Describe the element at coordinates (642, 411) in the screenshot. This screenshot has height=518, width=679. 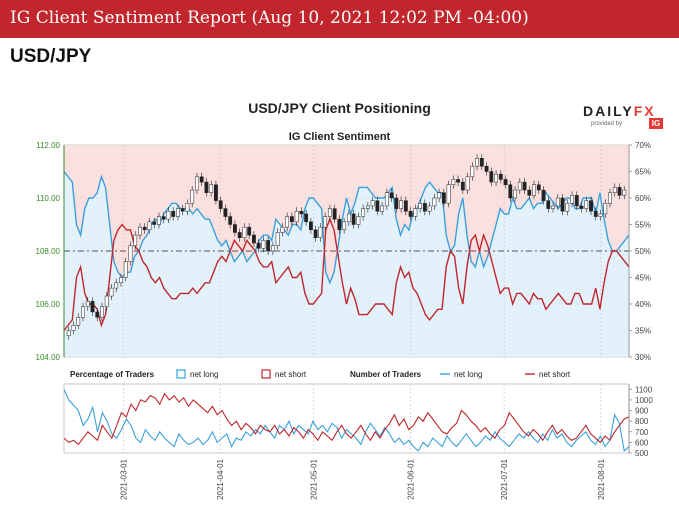
I see `count-tick-label: 900` at that location.